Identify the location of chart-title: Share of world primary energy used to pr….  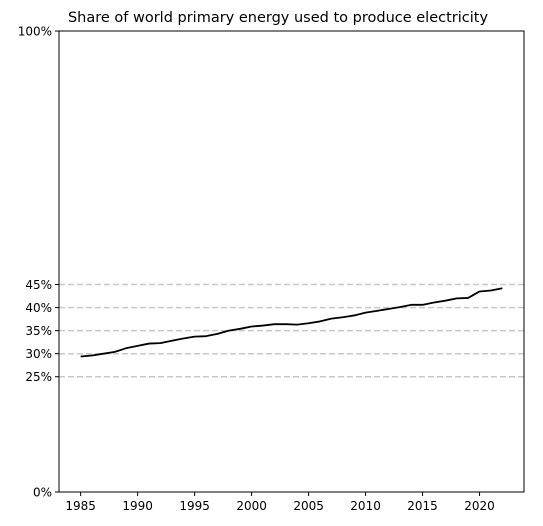
(278, 18).